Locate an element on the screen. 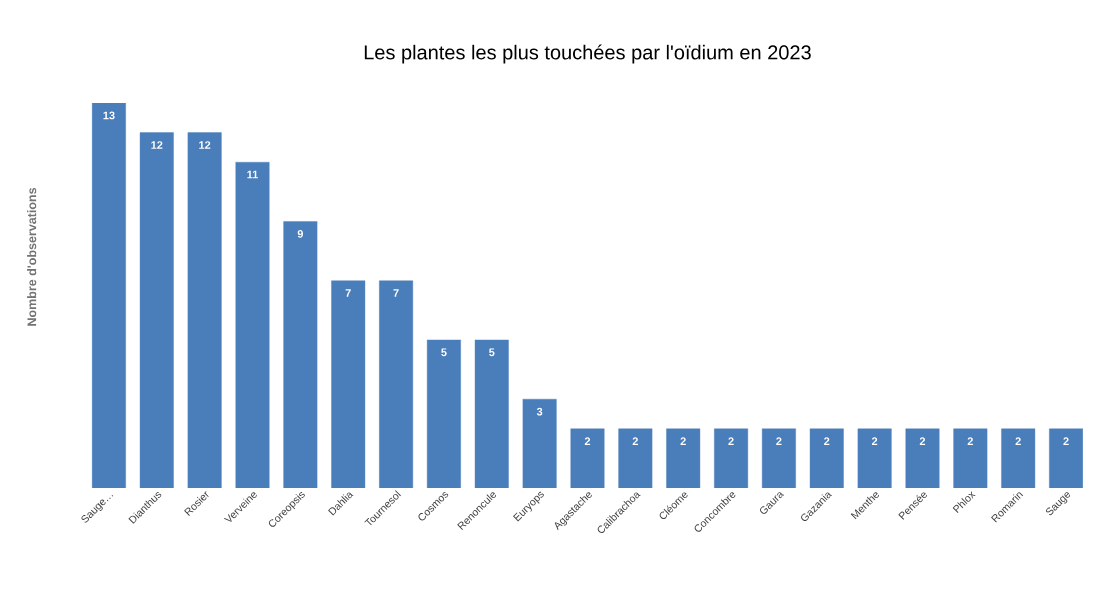  y-axis-title: Nombre d'observations is located at coordinates (32, 256).